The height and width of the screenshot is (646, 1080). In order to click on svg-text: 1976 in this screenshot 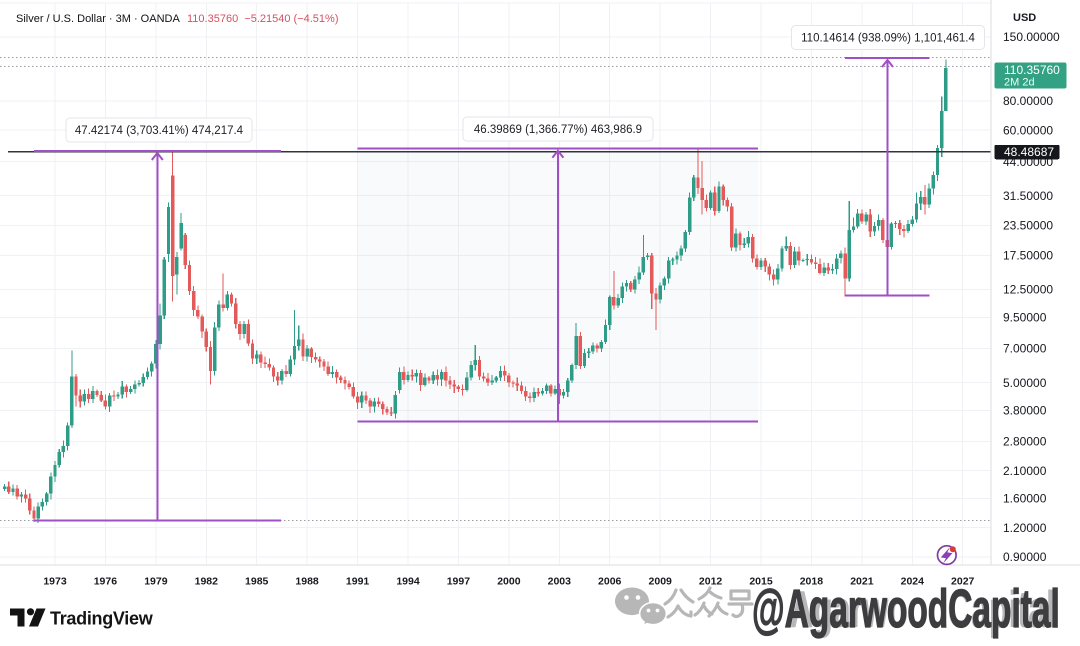, I will do `click(106, 582)`.